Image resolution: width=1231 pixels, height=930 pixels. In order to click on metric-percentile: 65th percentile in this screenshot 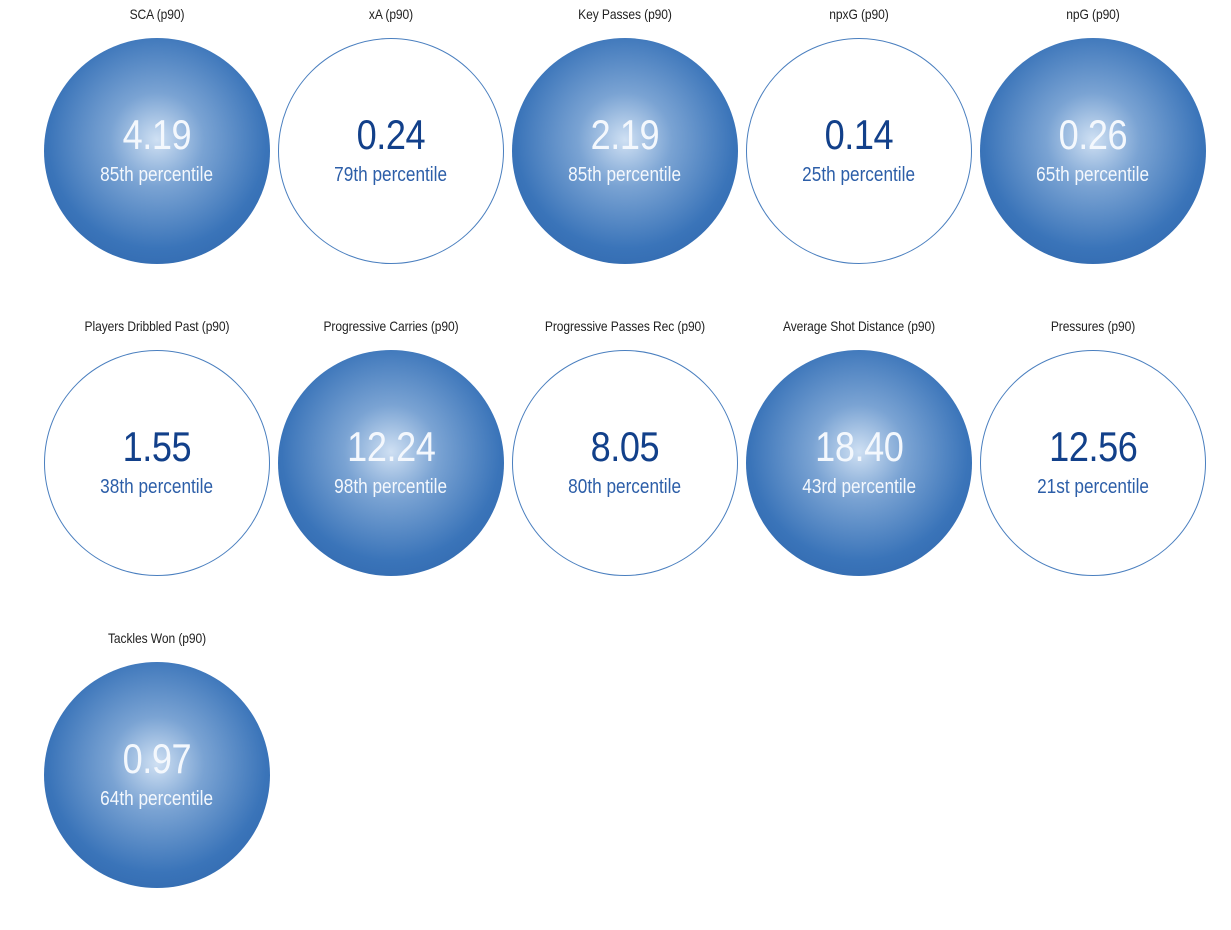, I will do `click(1093, 175)`.